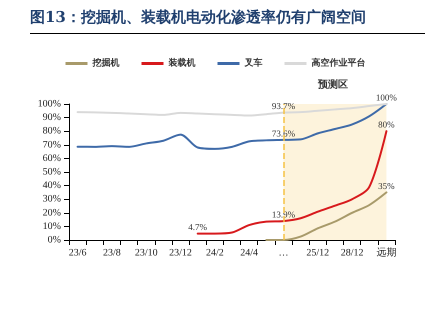 Image resolution: width=431 pixels, height=322 pixels. I want to click on legend-label: 装载机, so click(182, 63).